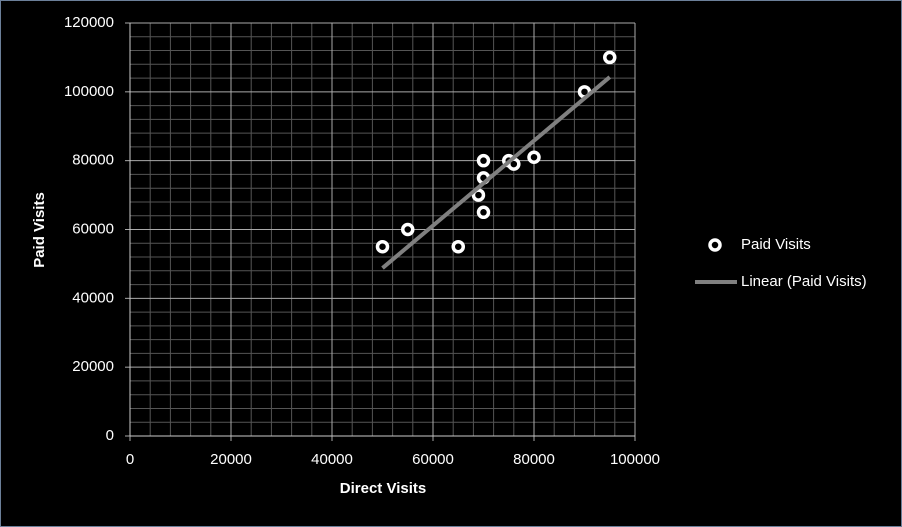 The image size is (902, 527). What do you see at coordinates (231, 459) in the screenshot?
I see `x-tick-label: 20000` at bounding box center [231, 459].